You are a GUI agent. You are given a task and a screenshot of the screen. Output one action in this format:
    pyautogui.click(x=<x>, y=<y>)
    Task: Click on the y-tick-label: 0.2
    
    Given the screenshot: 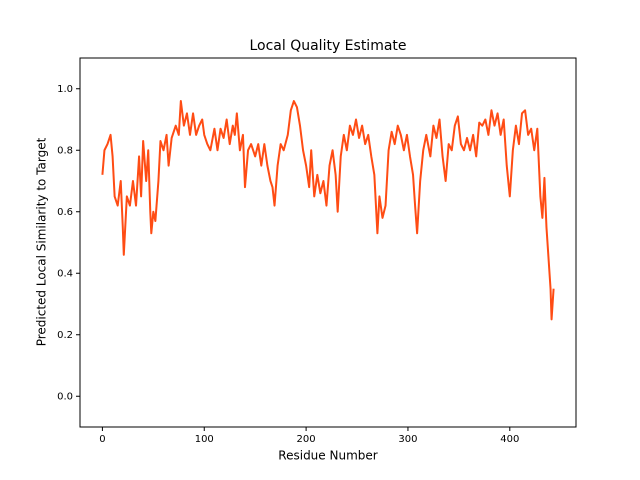 What is the action you would take?
    pyautogui.click(x=65, y=335)
    